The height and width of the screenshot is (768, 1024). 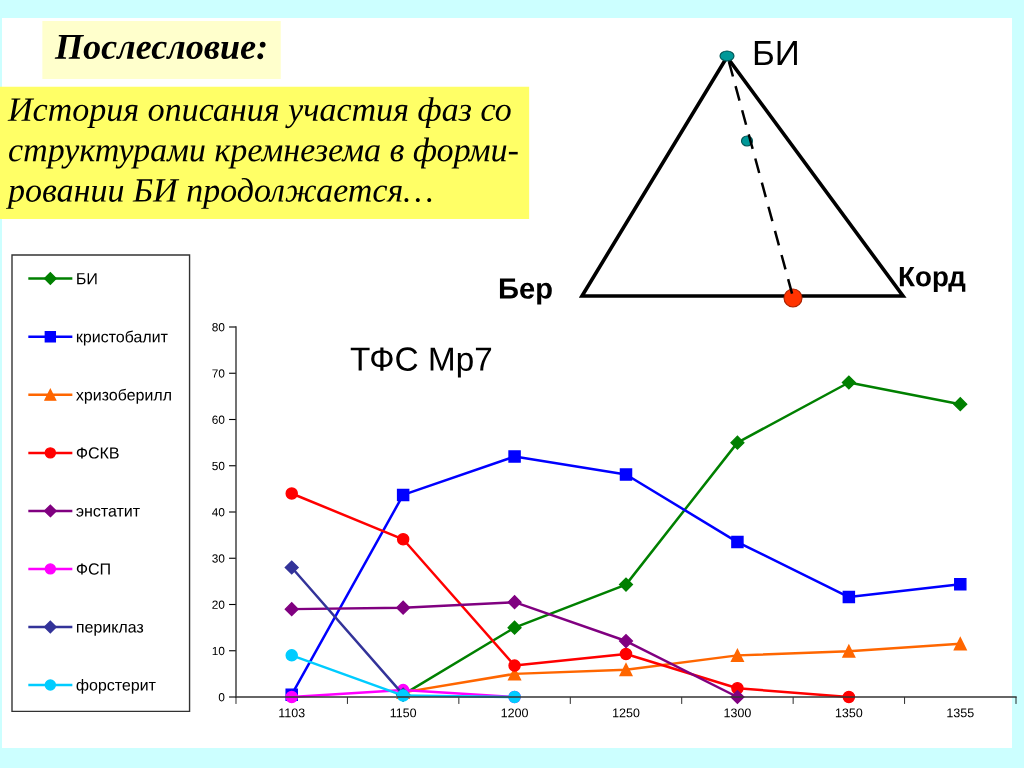 What do you see at coordinates (160, 47) in the screenshot?
I see `text: Послесловие:` at bounding box center [160, 47].